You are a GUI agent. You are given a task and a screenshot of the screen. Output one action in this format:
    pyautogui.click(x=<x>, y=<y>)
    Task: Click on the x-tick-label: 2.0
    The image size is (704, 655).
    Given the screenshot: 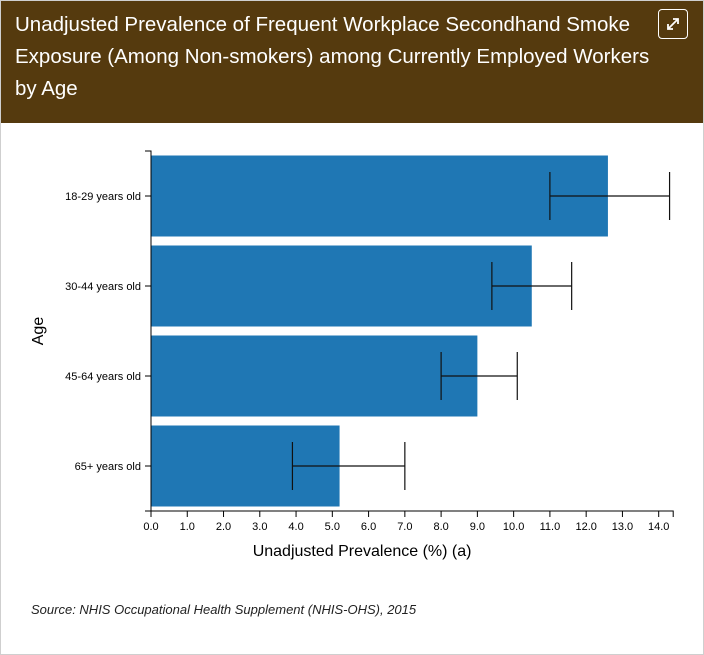 What is the action you would take?
    pyautogui.click(x=223, y=527)
    